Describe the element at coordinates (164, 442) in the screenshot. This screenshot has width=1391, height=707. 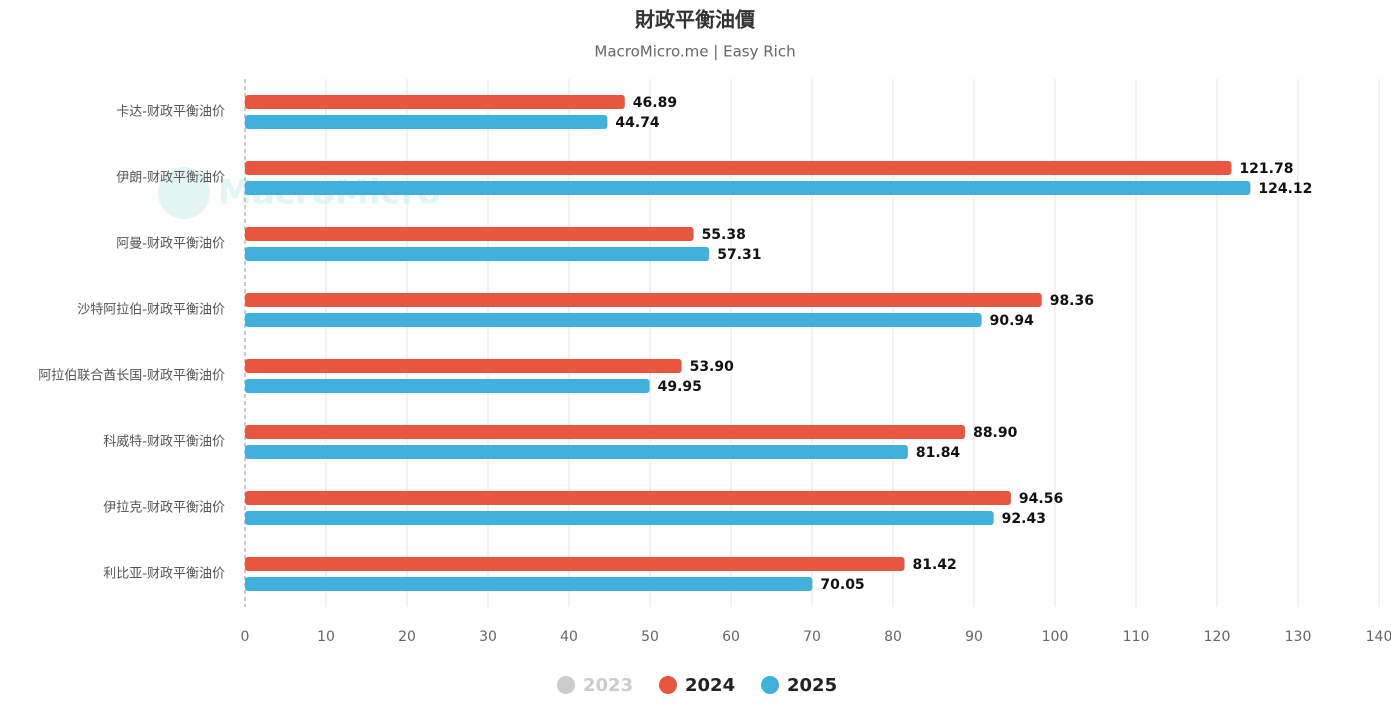
I see `y-tick-label: 科威特-财政平衡油价` at that location.